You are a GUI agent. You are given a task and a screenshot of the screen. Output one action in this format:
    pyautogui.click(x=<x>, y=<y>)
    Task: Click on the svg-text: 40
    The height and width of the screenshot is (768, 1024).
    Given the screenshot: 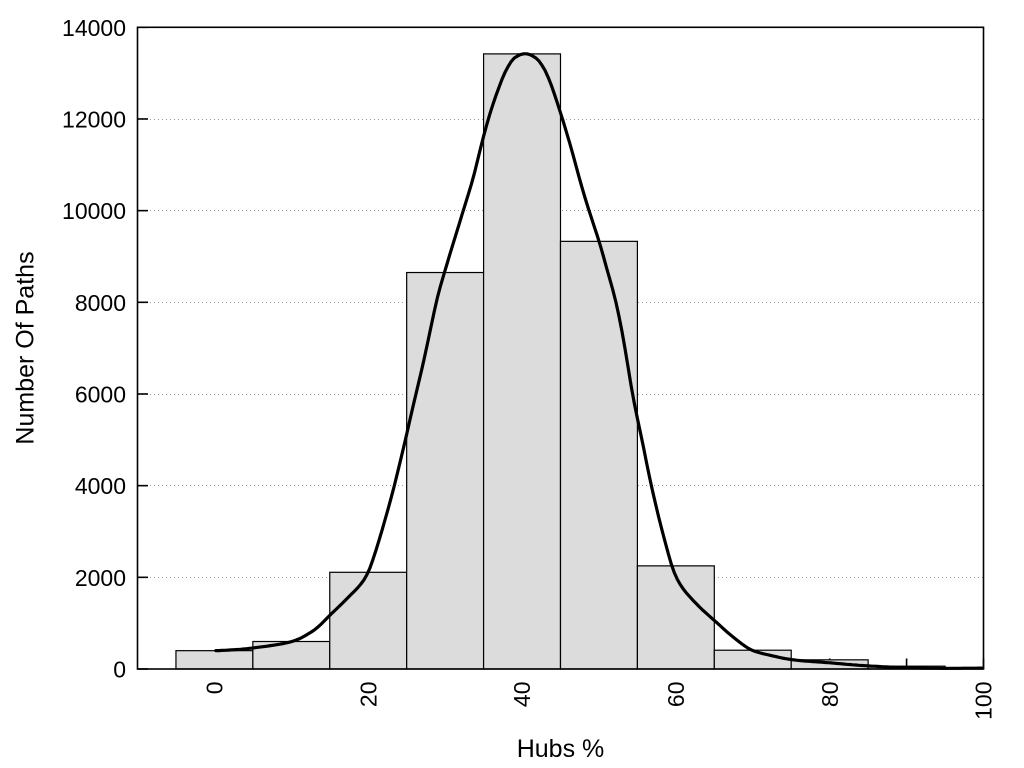 What is the action you would take?
    pyautogui.click(x=522, y=695)
    